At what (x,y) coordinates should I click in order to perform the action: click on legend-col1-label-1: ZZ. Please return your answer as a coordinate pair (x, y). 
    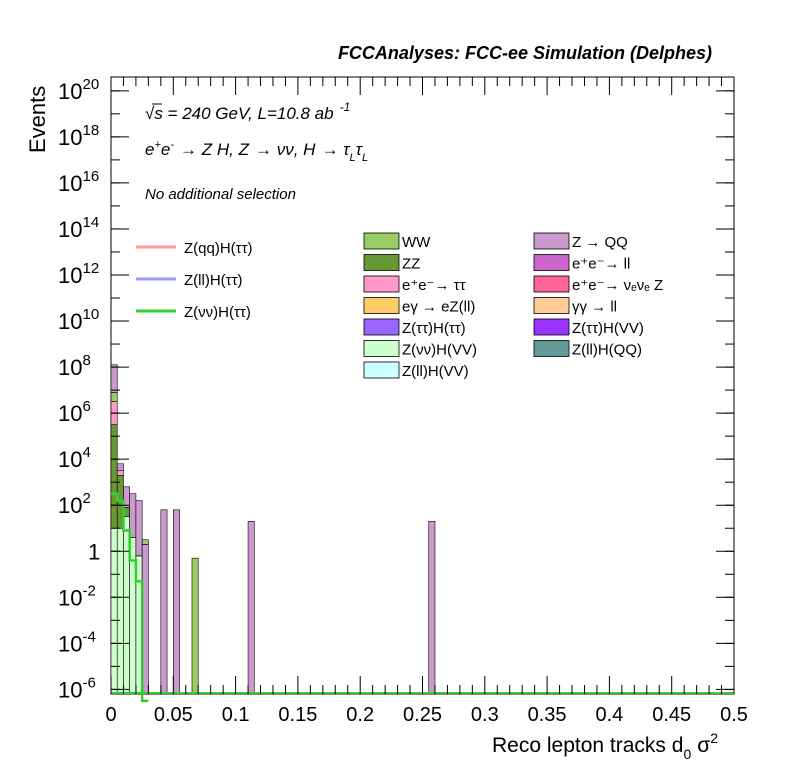
    Looking at the image, I should click on (411, 264).